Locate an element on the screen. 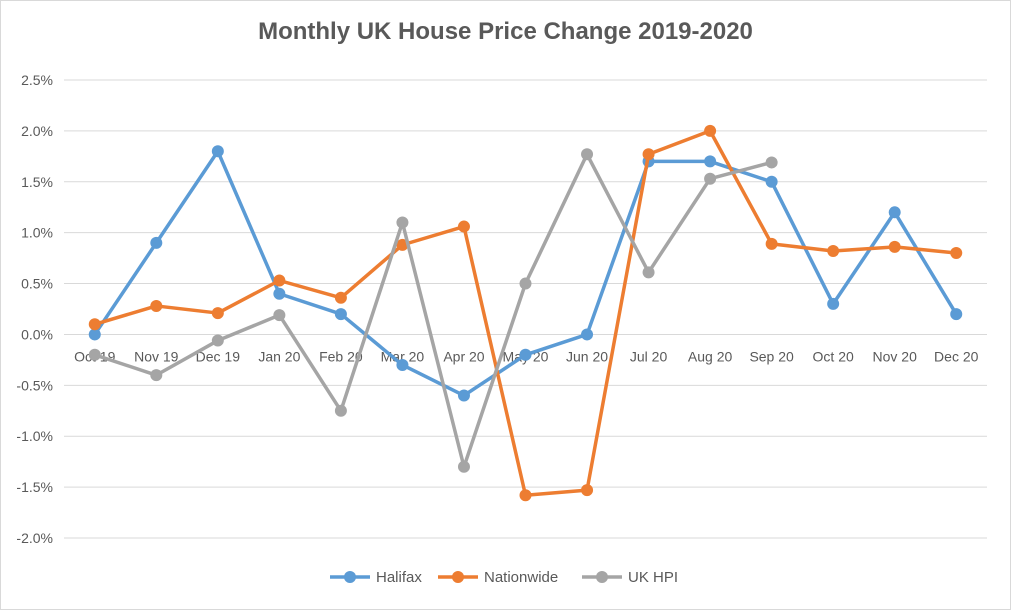  x-tick-label: Dec 19 is located at coordinates (218, 356).